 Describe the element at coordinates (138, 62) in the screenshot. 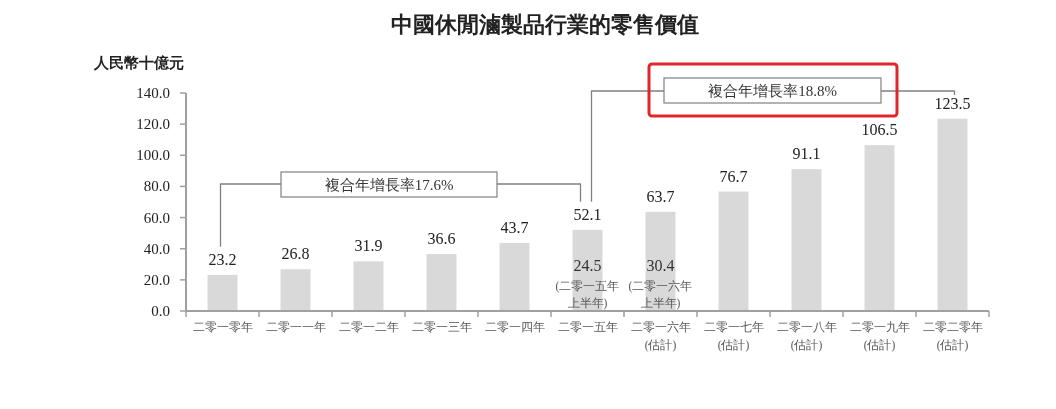

I see `y-axis-title: 人民幣十億元` at that location.